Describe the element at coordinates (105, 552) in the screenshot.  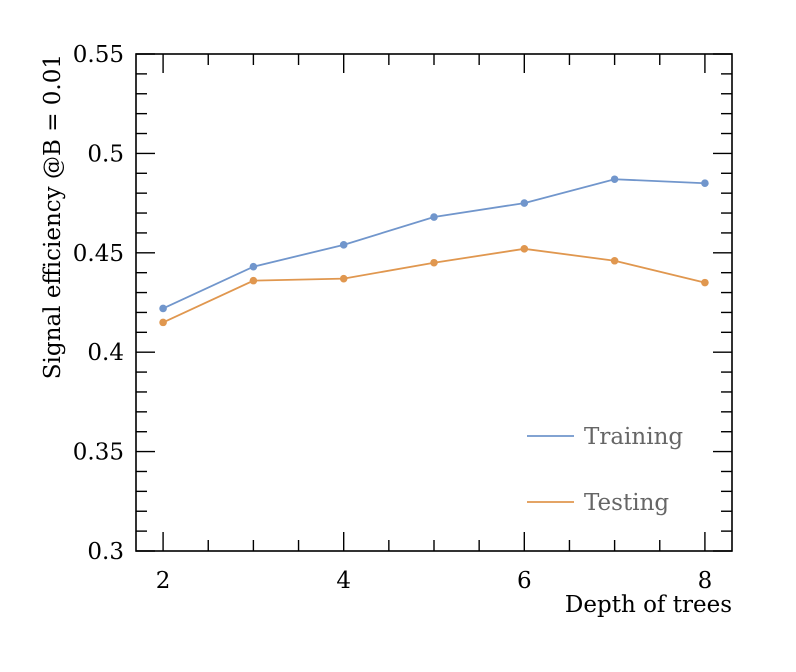
I see `y-tick-label: 0.3` at that location.